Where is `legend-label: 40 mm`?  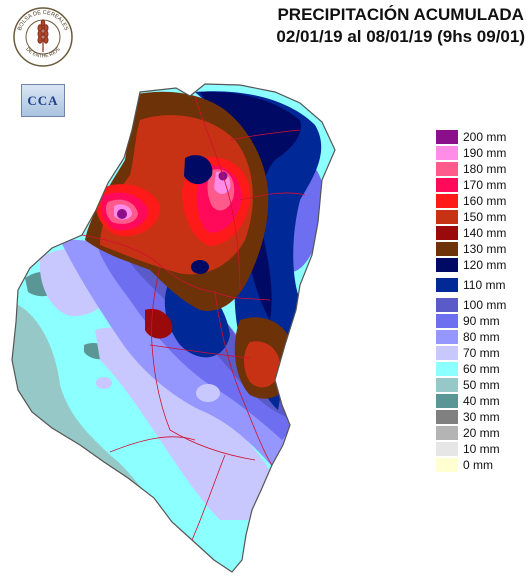 legend-label: 40 mm is located at coordinates (481, 401).